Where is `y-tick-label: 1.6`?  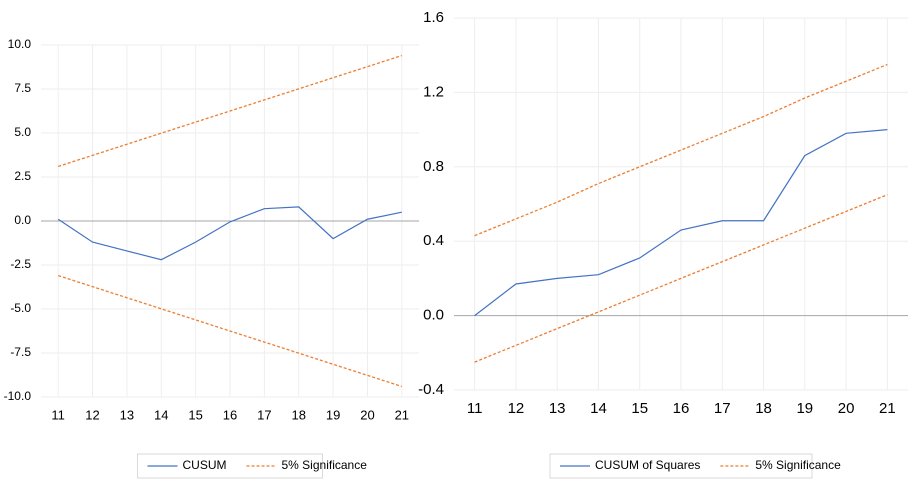 y-tick-label: 1.6 is located at coordinates (433, 17).